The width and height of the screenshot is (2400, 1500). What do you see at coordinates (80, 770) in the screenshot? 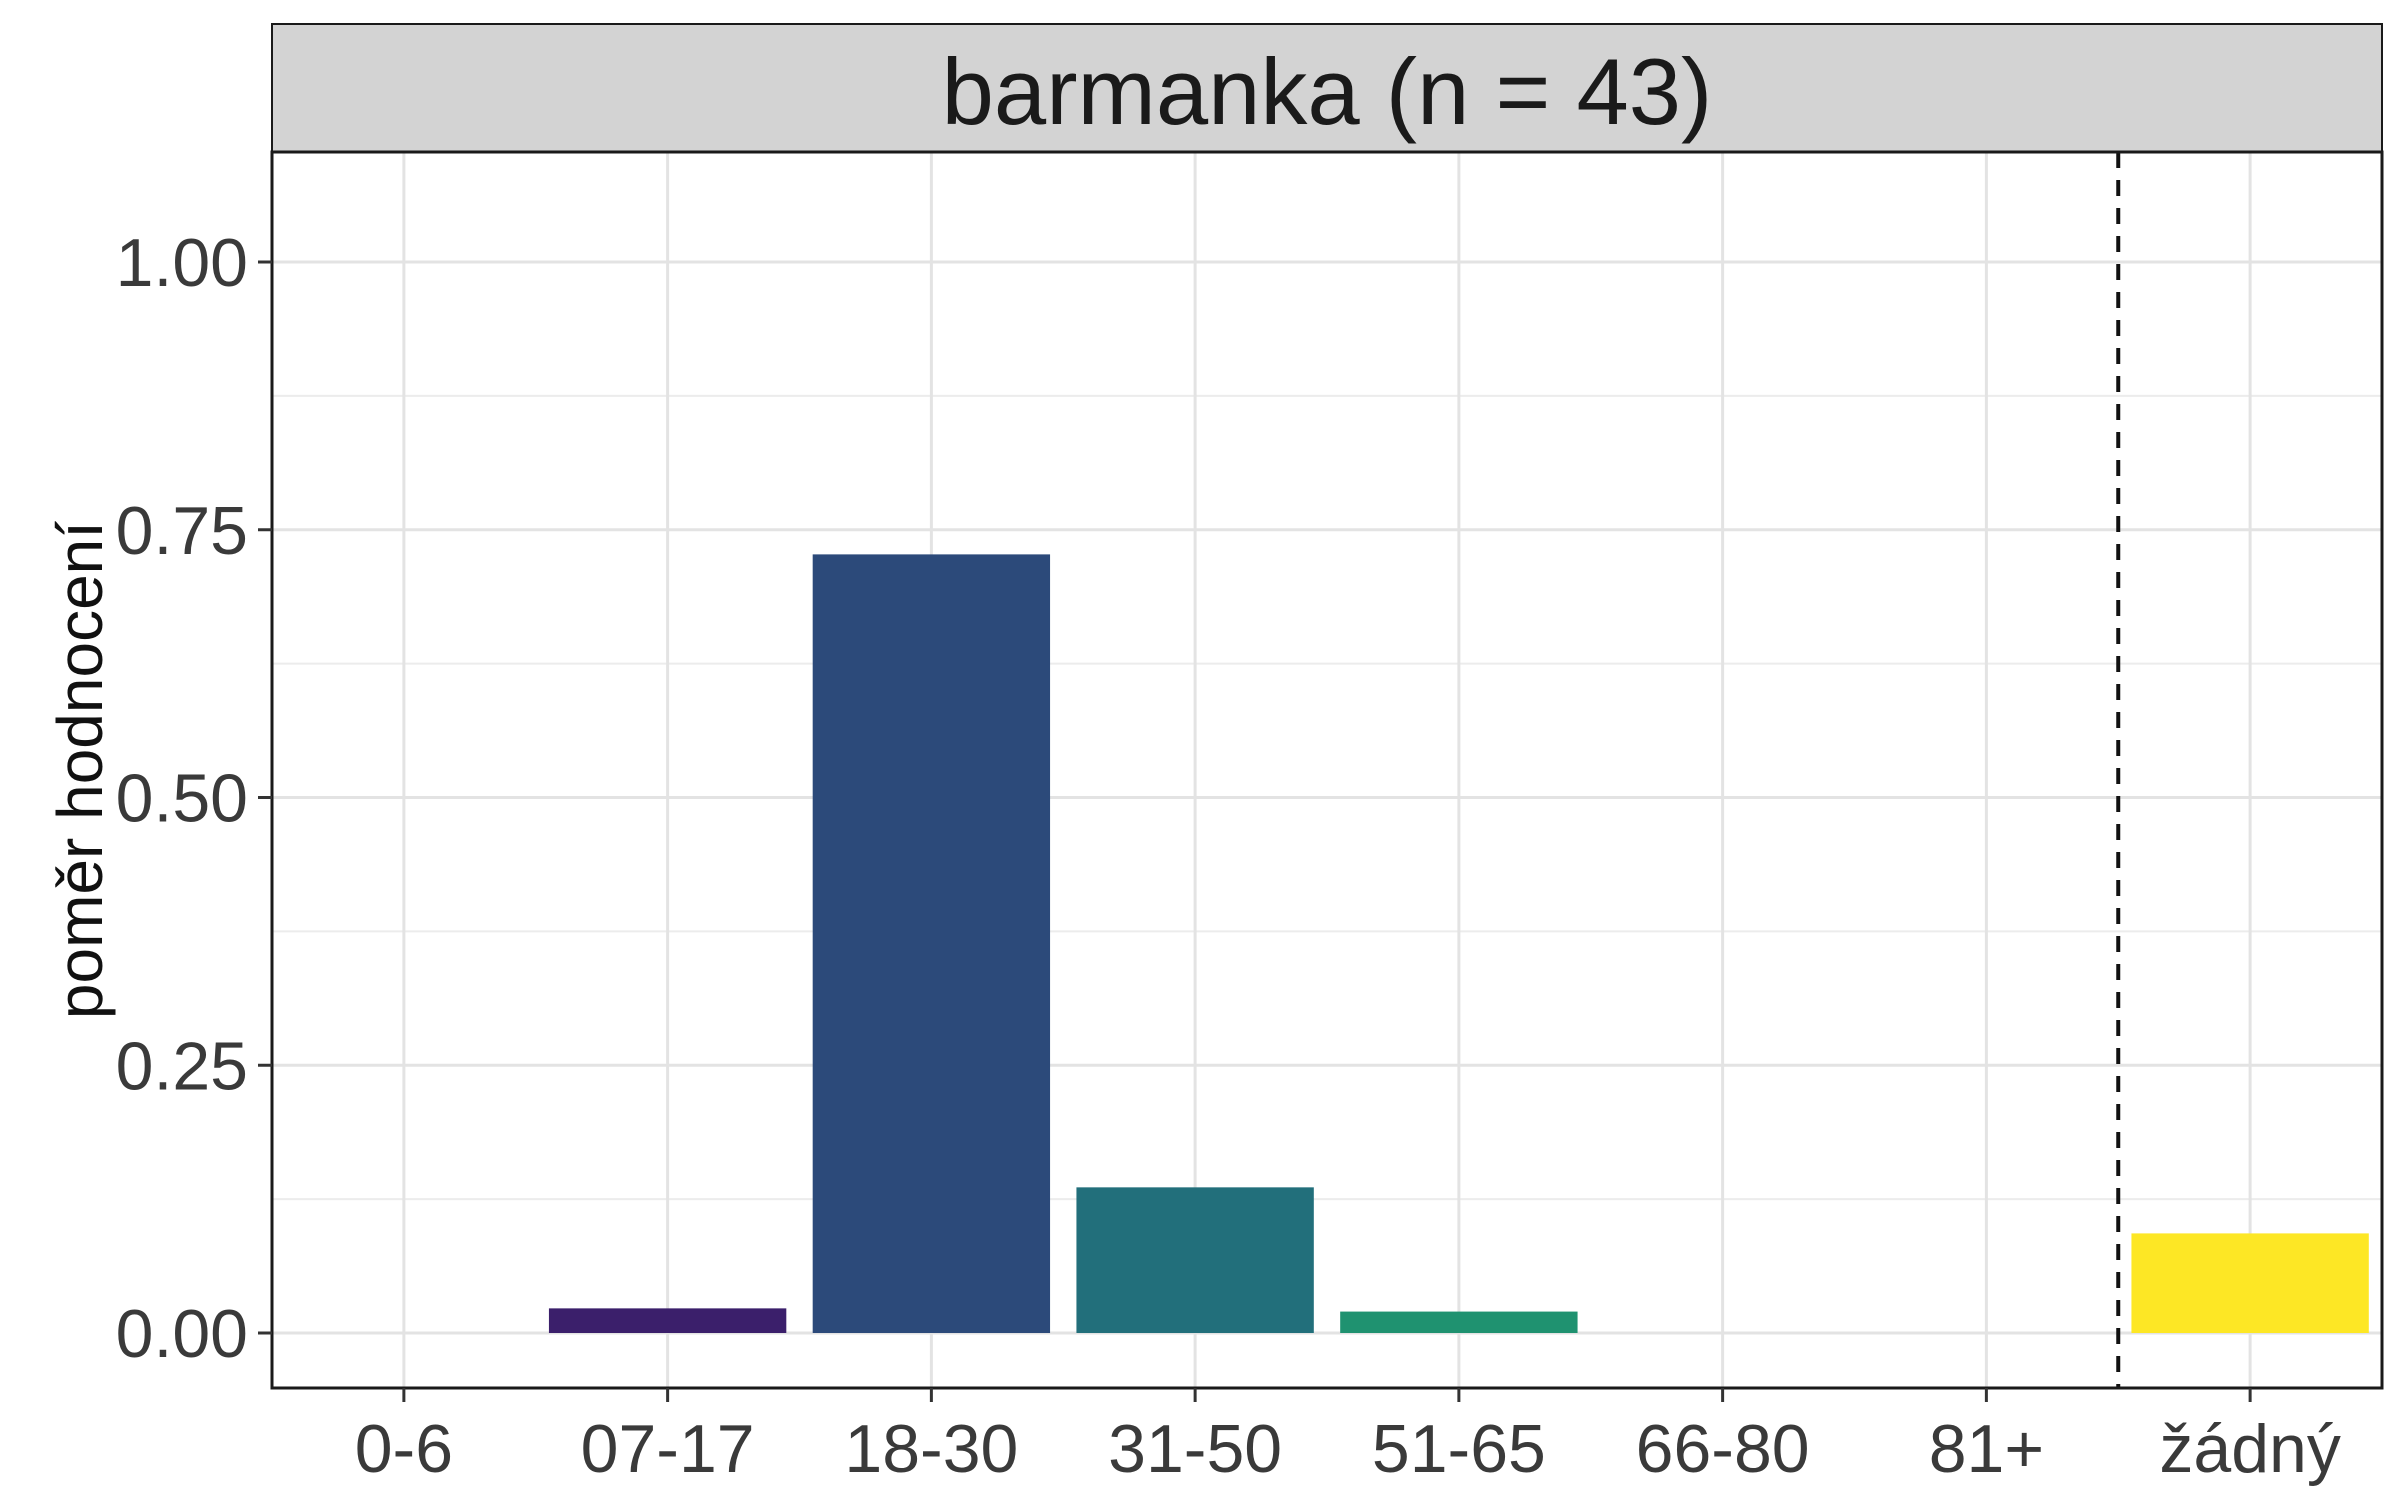
I see `y-axis-title: poměr hodnocení` at bounding box center [80, 770].